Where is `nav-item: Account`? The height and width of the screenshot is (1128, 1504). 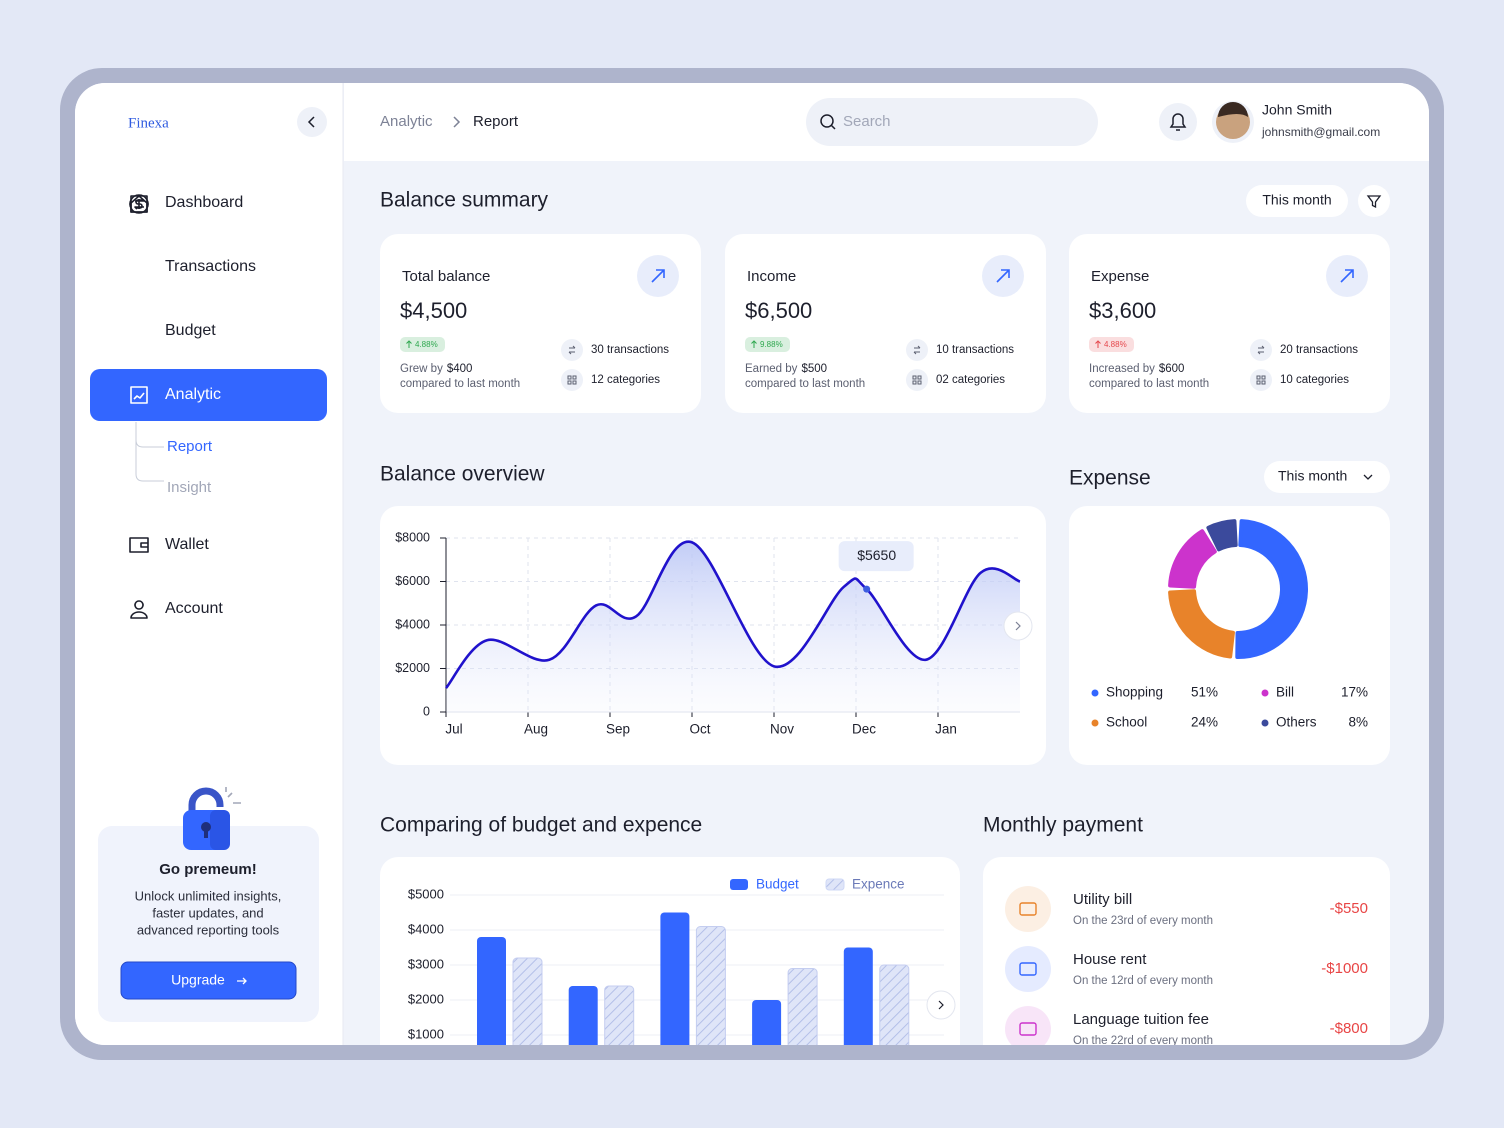 nav-item: Account is located at coordinates (194, 608).